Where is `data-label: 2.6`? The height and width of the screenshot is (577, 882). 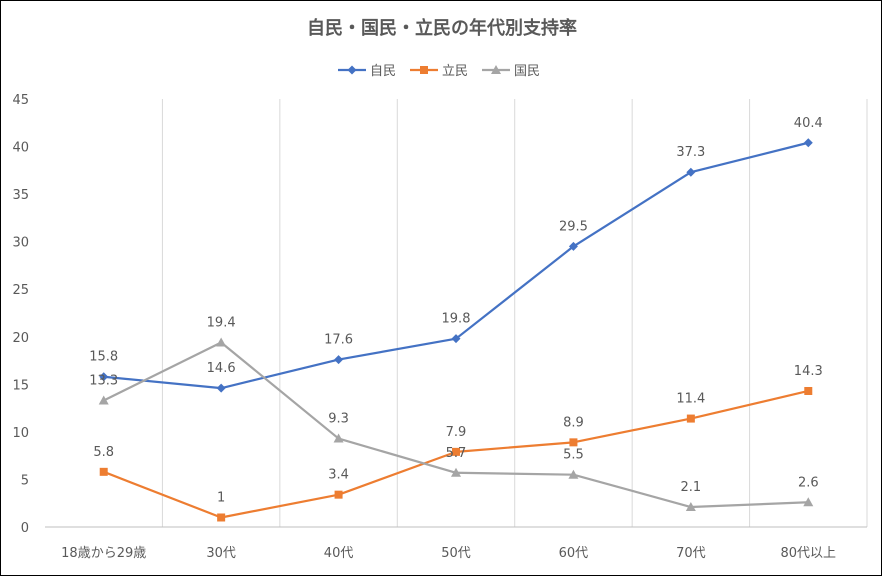
data-label: 2.6 is located at coordinates (808, 482).